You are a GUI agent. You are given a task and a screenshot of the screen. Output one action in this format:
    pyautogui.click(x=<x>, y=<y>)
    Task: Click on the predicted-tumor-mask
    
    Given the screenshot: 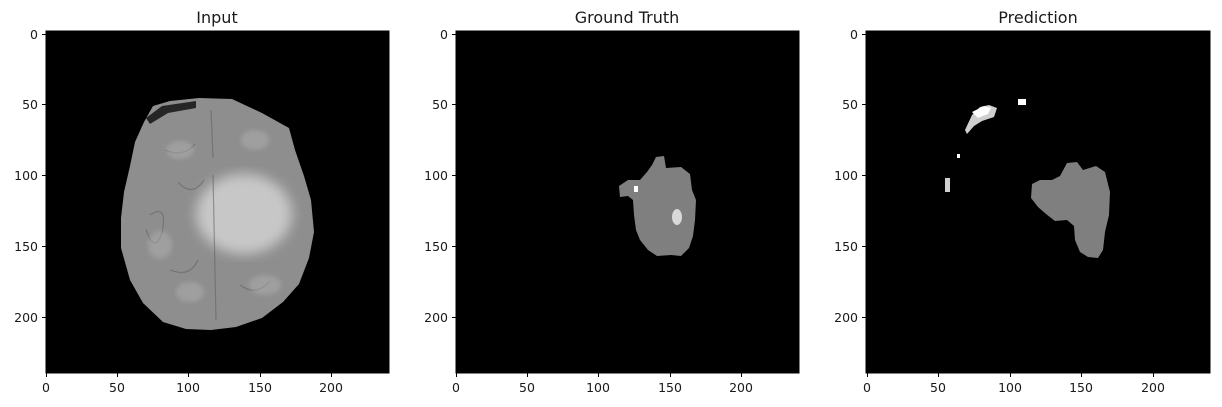 What is the action you would take?
    pyautogui.click(x=1070, y=210)
    